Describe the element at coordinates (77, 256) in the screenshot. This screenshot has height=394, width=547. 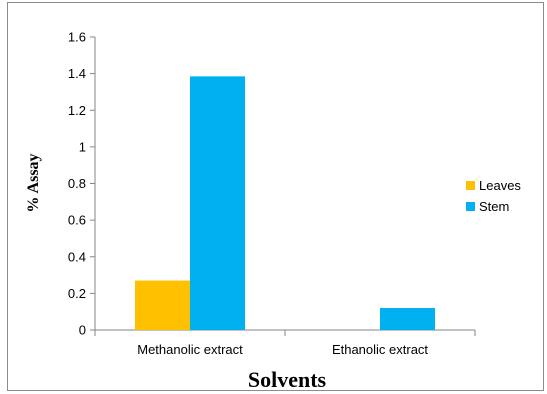
I see `y-tick-label: 0.4` at that location.